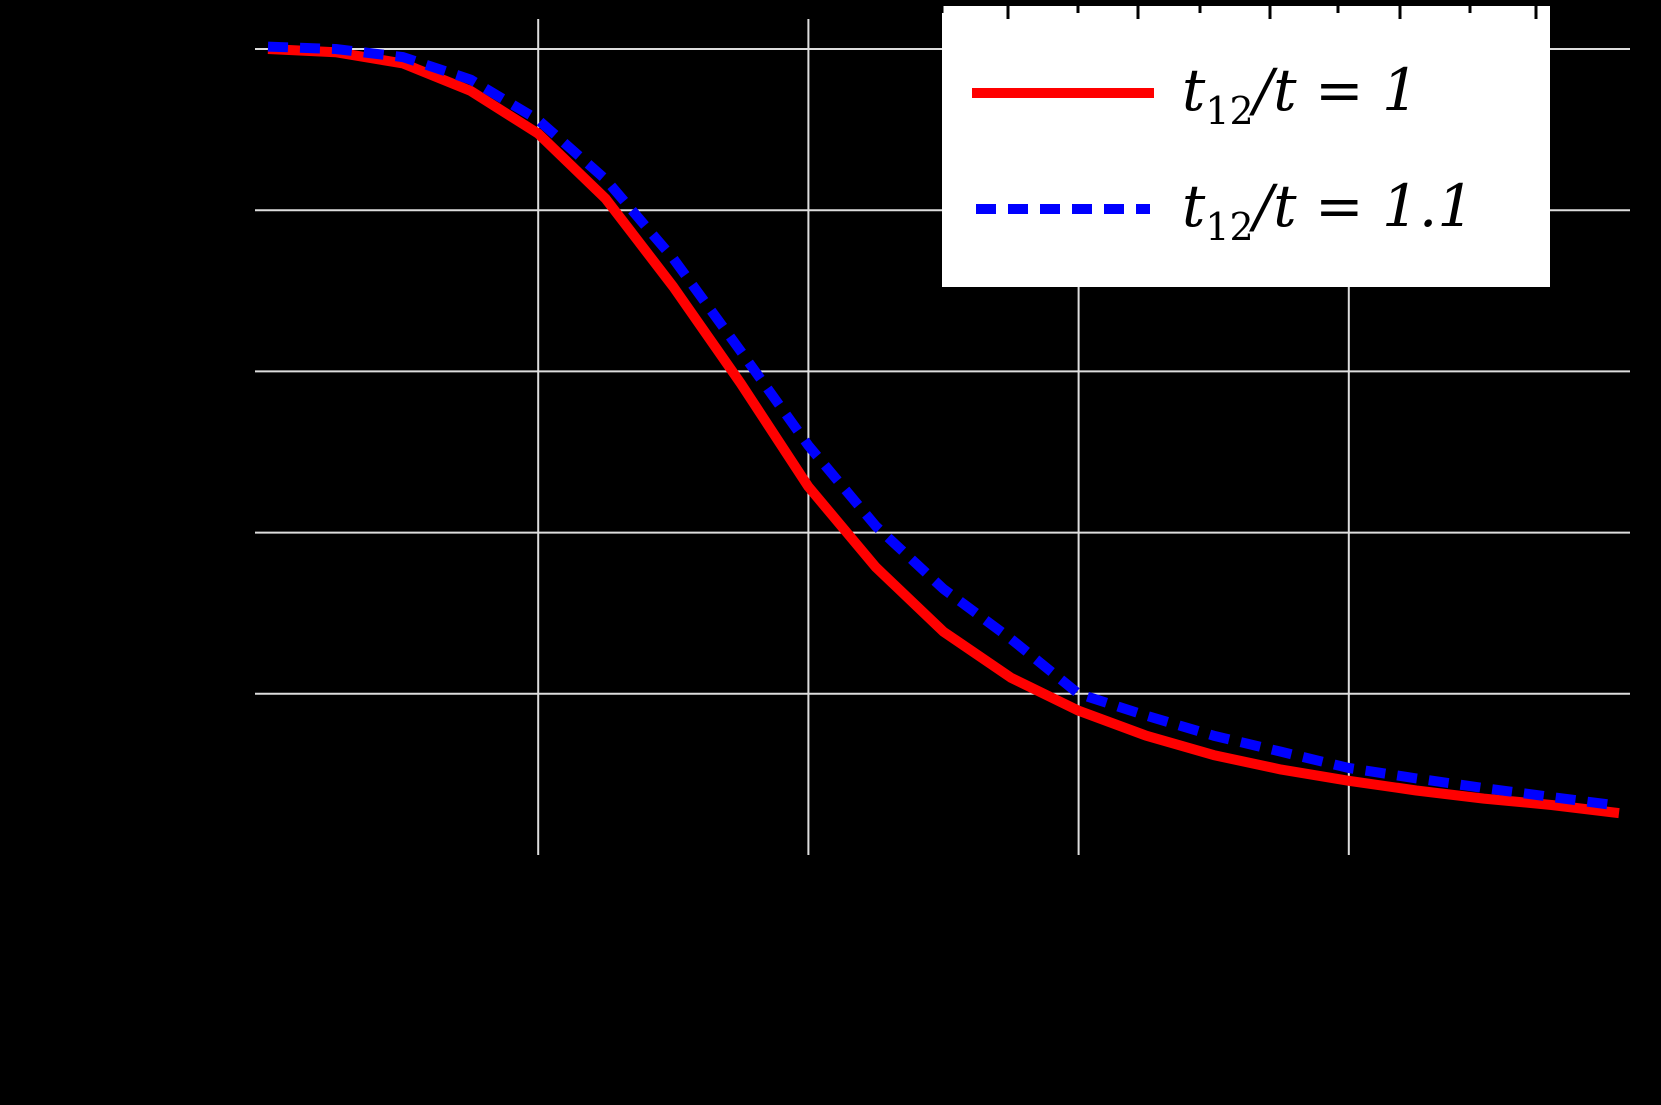 Image resolution: width=1661 pixels, height=1105 pixels. Describe the element at coordinates (1328, 210) in the screenshot. I see `legend-label-series-2: t12/t = 1.1` at that location.